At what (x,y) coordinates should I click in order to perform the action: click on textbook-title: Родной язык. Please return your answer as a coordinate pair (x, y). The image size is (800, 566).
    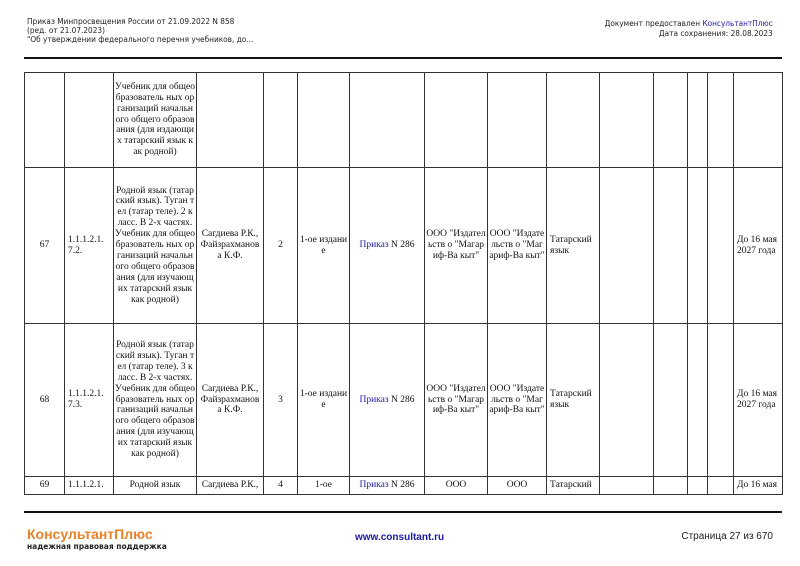
    Looking at the image, I should click on (155, 485).